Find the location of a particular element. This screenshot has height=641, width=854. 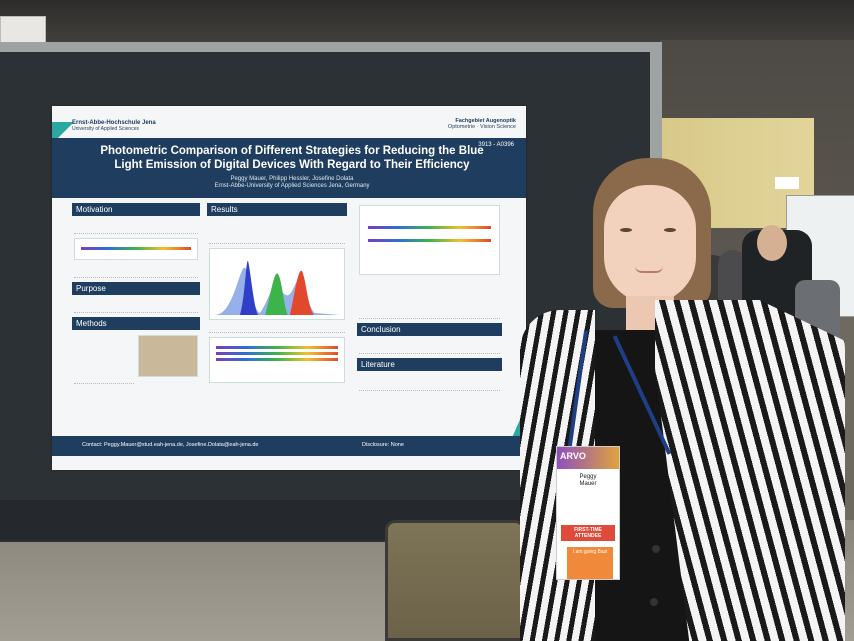

badge-event: ARVO is located at coordinates (588, 458).